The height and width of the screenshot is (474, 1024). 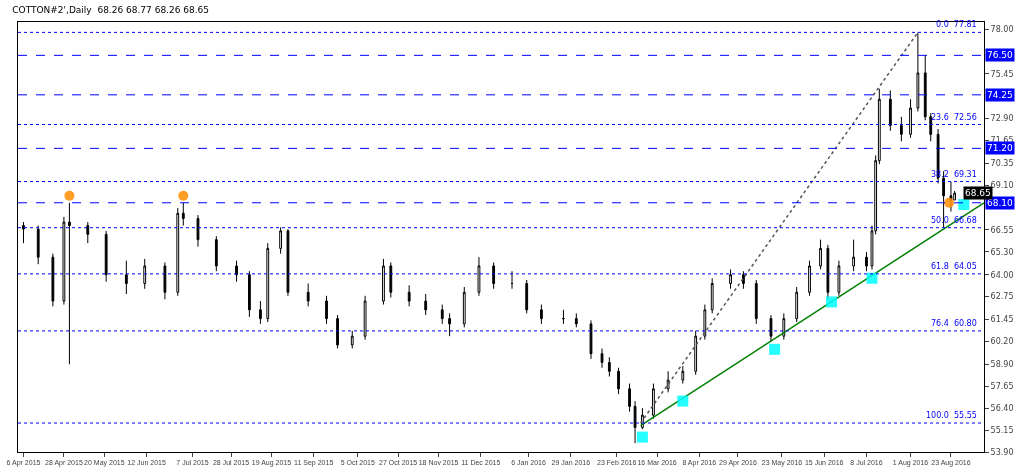 What do you see at coordinates (1000, 55) in the screenshot?
I see `ref-line-label: 76.50` at bounding box center [1000, 55].